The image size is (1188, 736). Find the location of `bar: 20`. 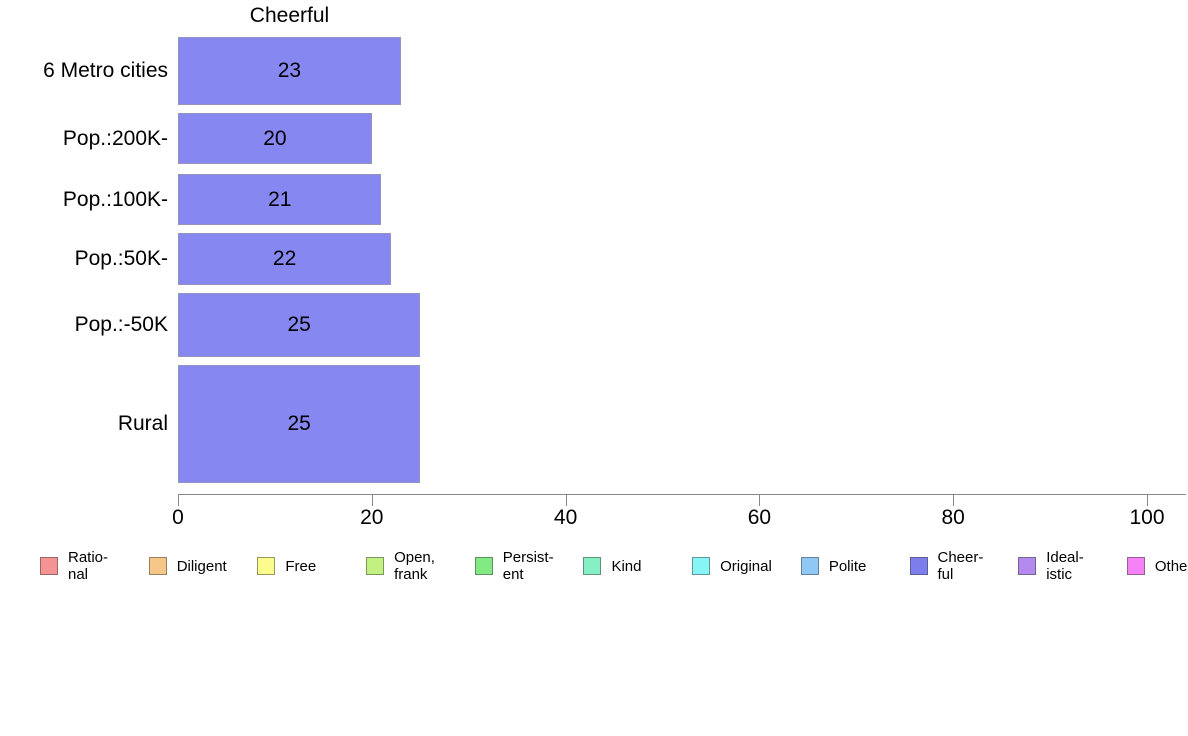

bar: 20 is located at coordinates (275, 138).